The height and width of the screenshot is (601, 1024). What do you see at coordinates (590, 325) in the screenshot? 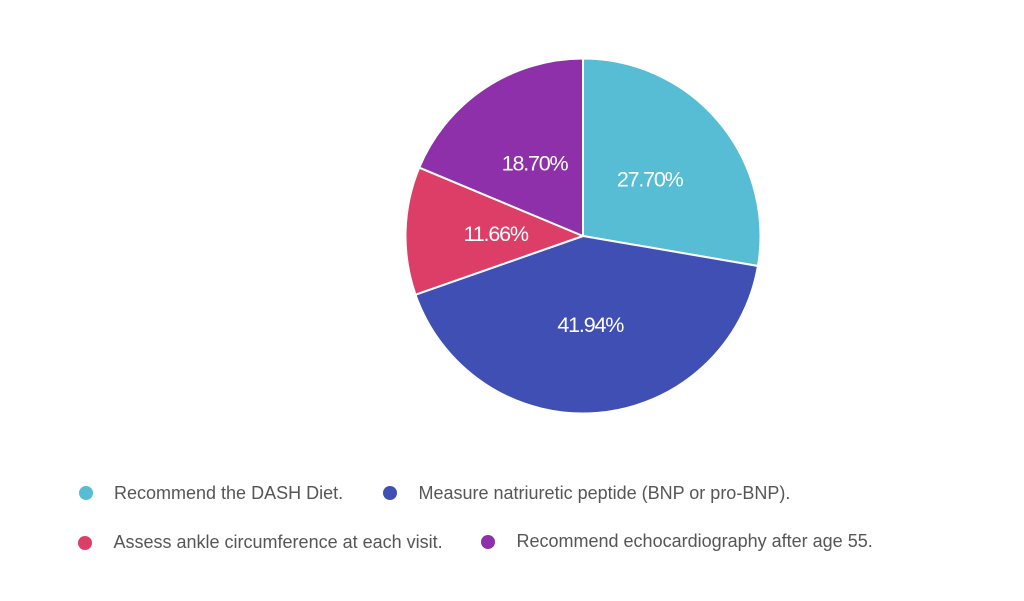
I see `svg-text: 41.94%` at bounding box center [590, 325].